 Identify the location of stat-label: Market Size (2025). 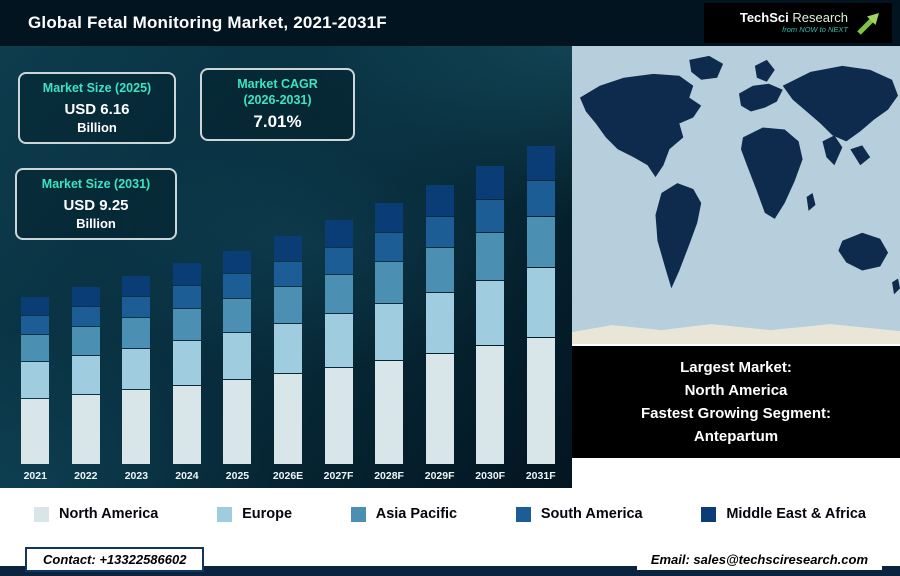
(97, 88).